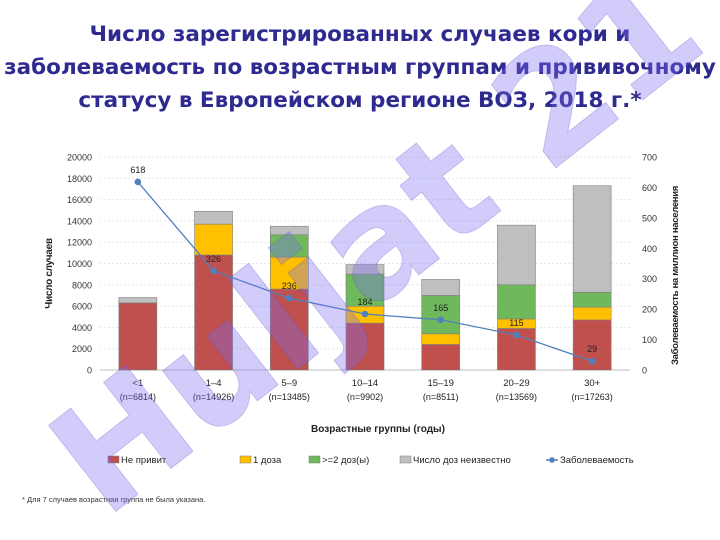 The image size is (720, 540). I want to click on incidence-data-label: 236, so click(289, 286).